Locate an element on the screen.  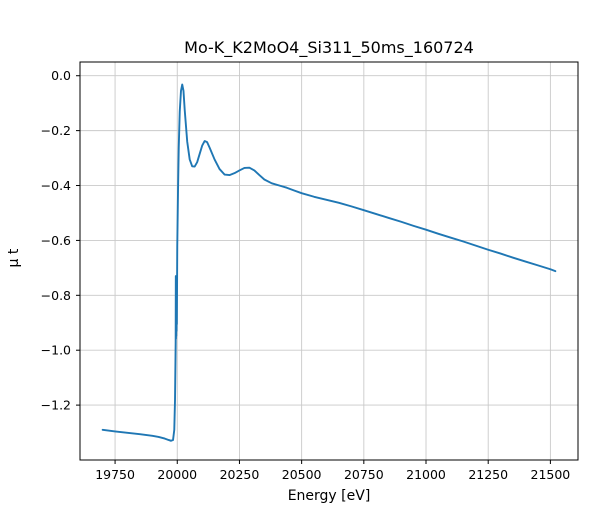
x-tick-label: 21250 is located at coordinates (488, 474).